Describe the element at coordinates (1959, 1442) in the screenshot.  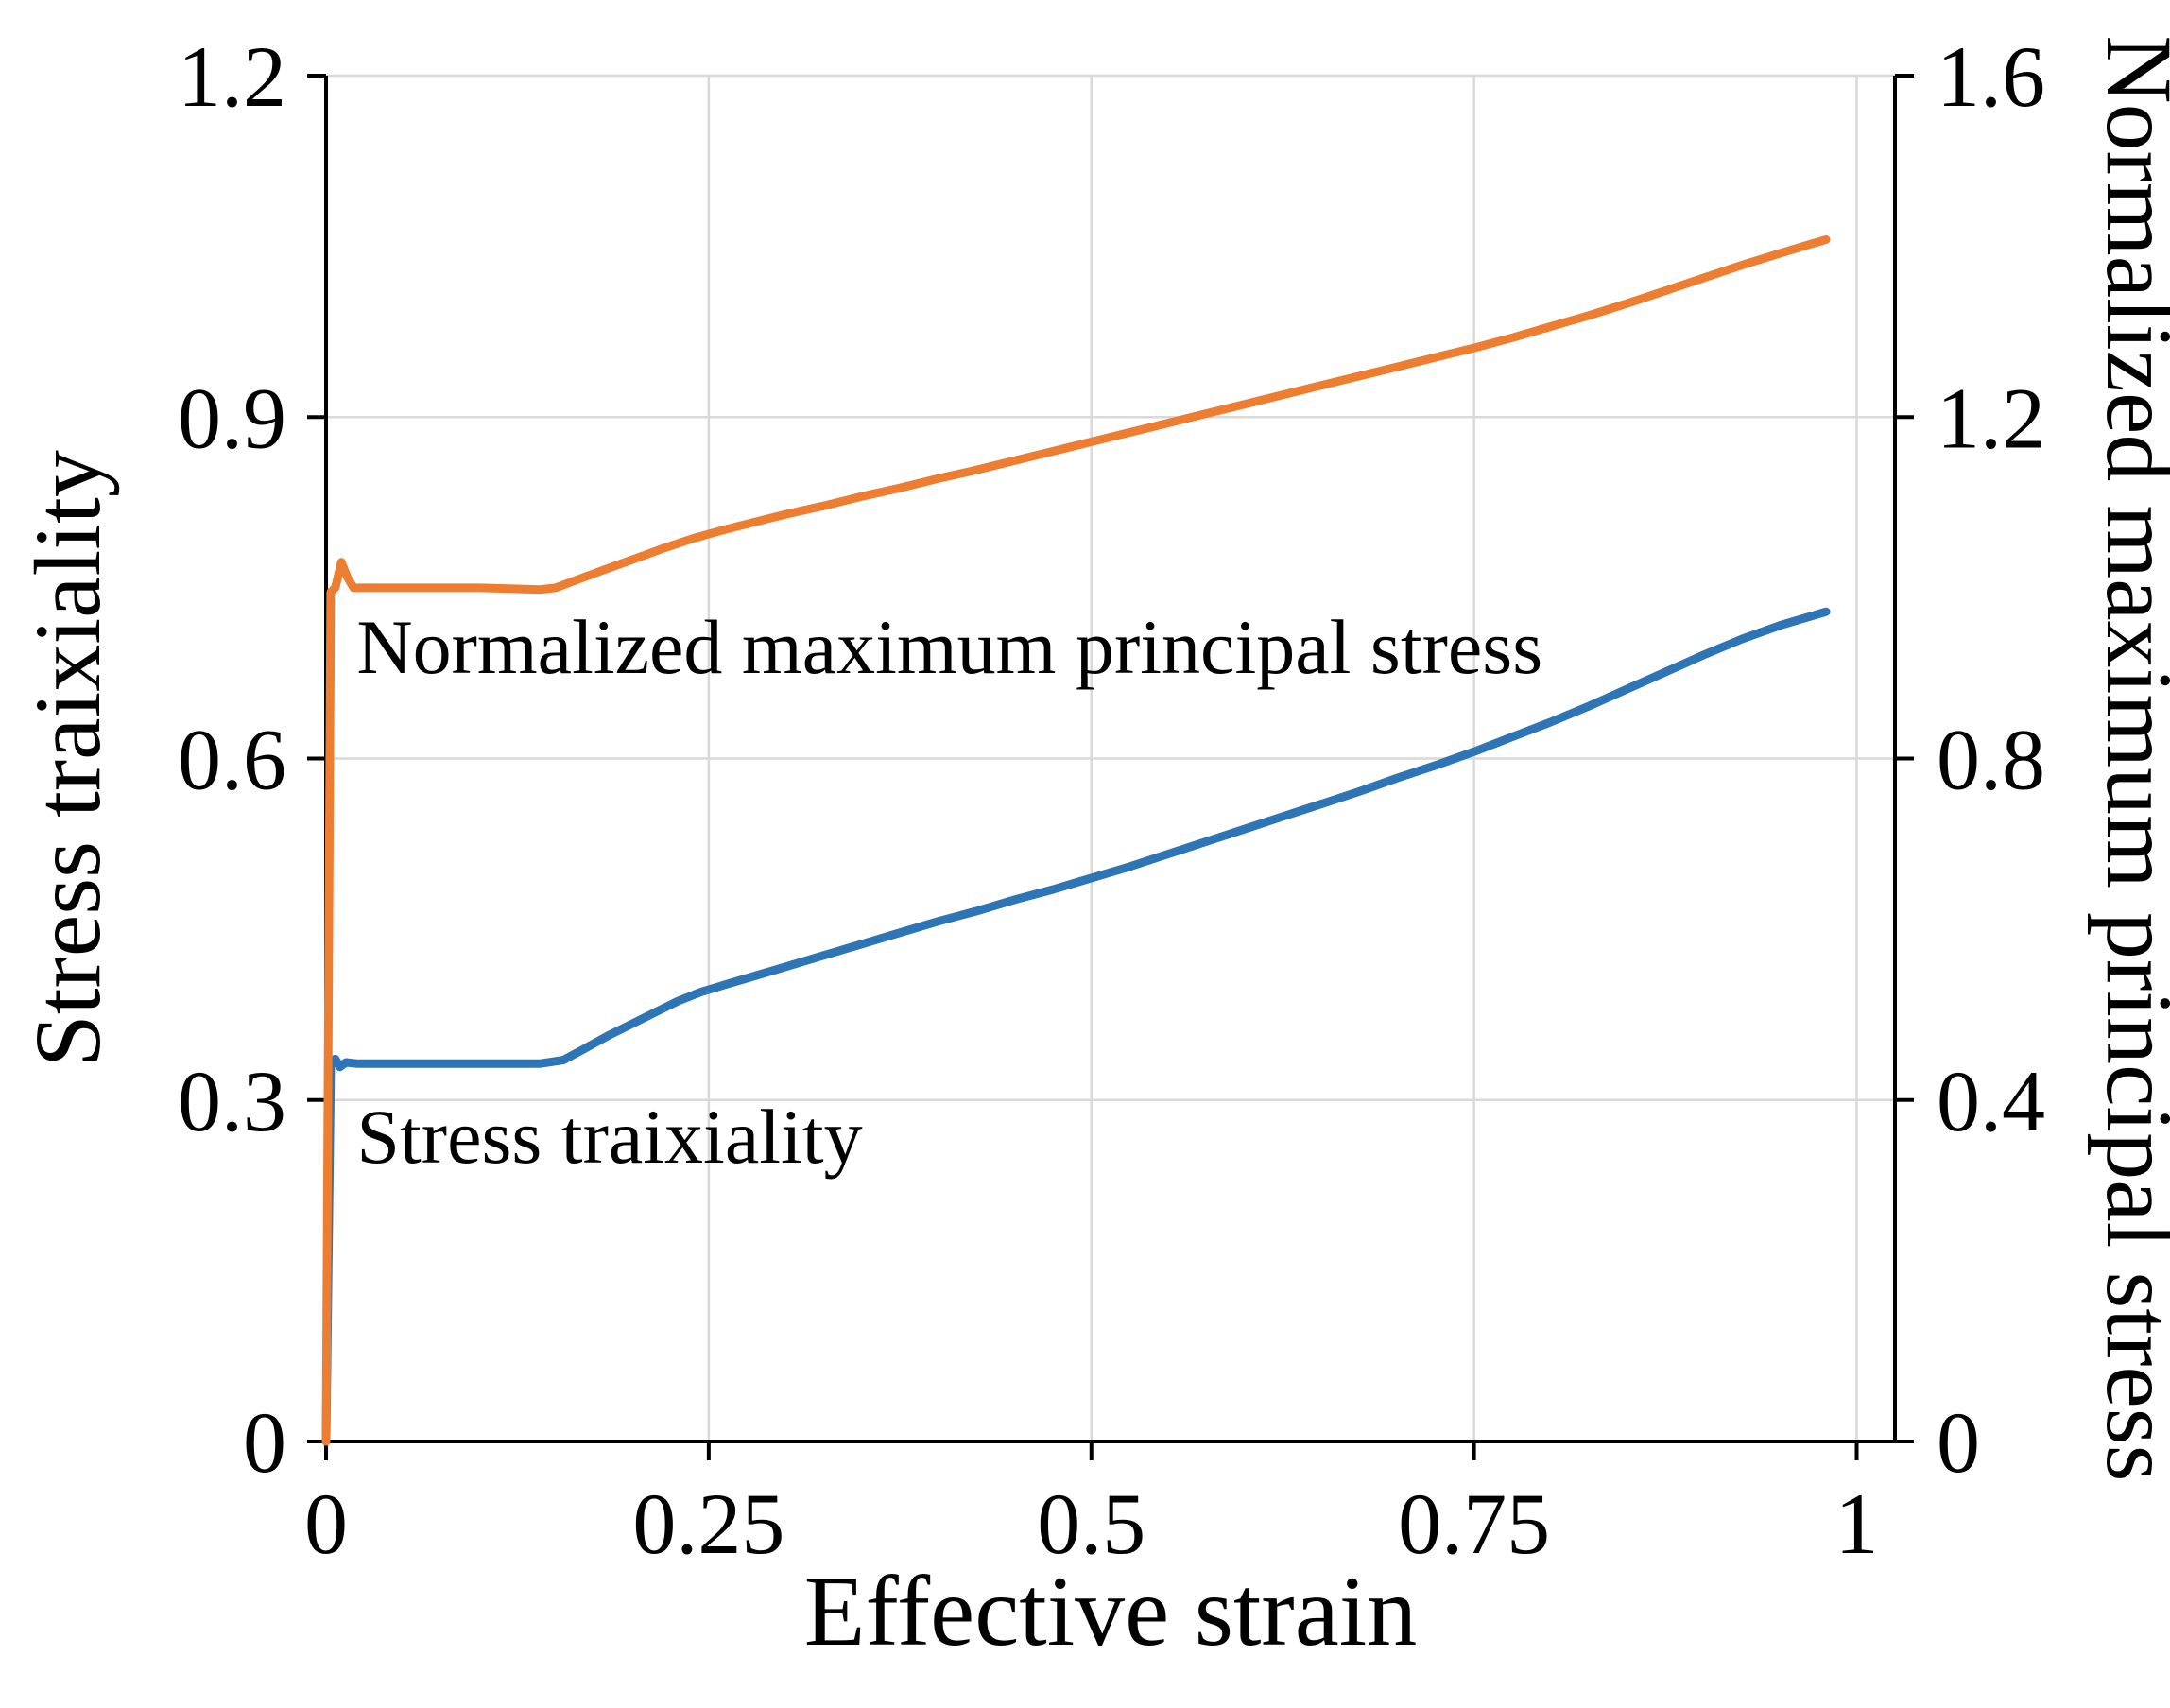
I see `right-axis-tick-label: 0` at that location.